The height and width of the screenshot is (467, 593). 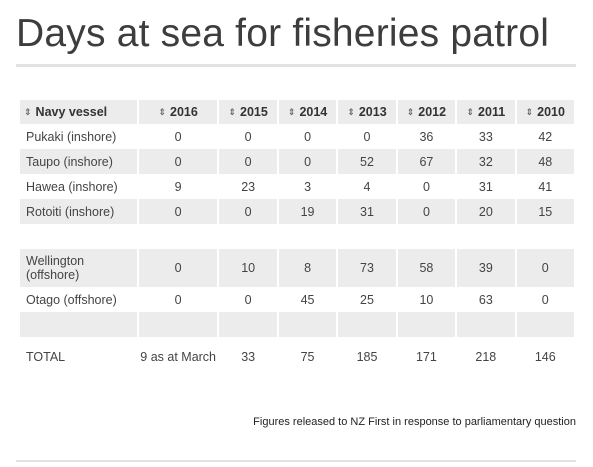 I want to click on column-header-2016: ⇕ 2016, so click(x=178, y=112).